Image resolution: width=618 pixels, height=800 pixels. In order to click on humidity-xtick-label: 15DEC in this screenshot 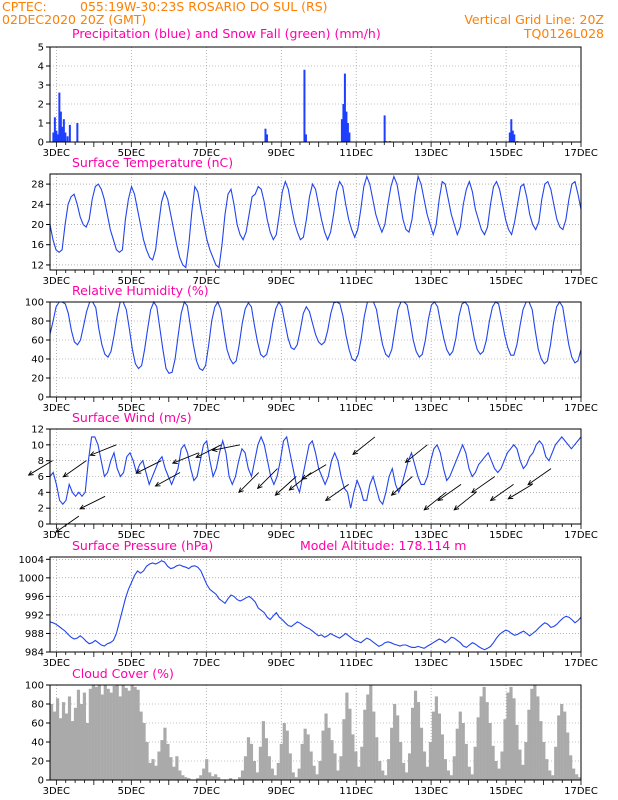, I will do `click(506, 408)`.